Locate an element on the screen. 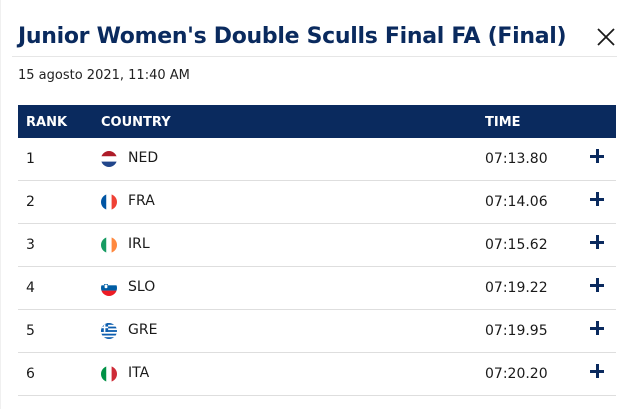 The height and width of the screenshot is (409, 631). row-time: 07:15.62 is located at coordinates (516, 245).